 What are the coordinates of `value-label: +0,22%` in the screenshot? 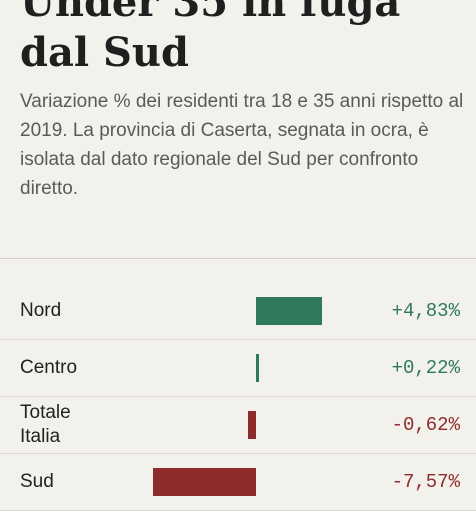 It's located at (425, 368).